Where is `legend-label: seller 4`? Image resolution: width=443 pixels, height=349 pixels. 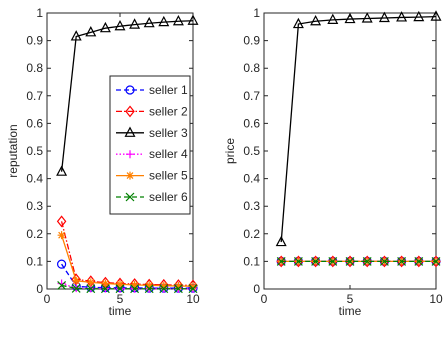 legend-label: seller 4 is located at coordinates (168, 154).